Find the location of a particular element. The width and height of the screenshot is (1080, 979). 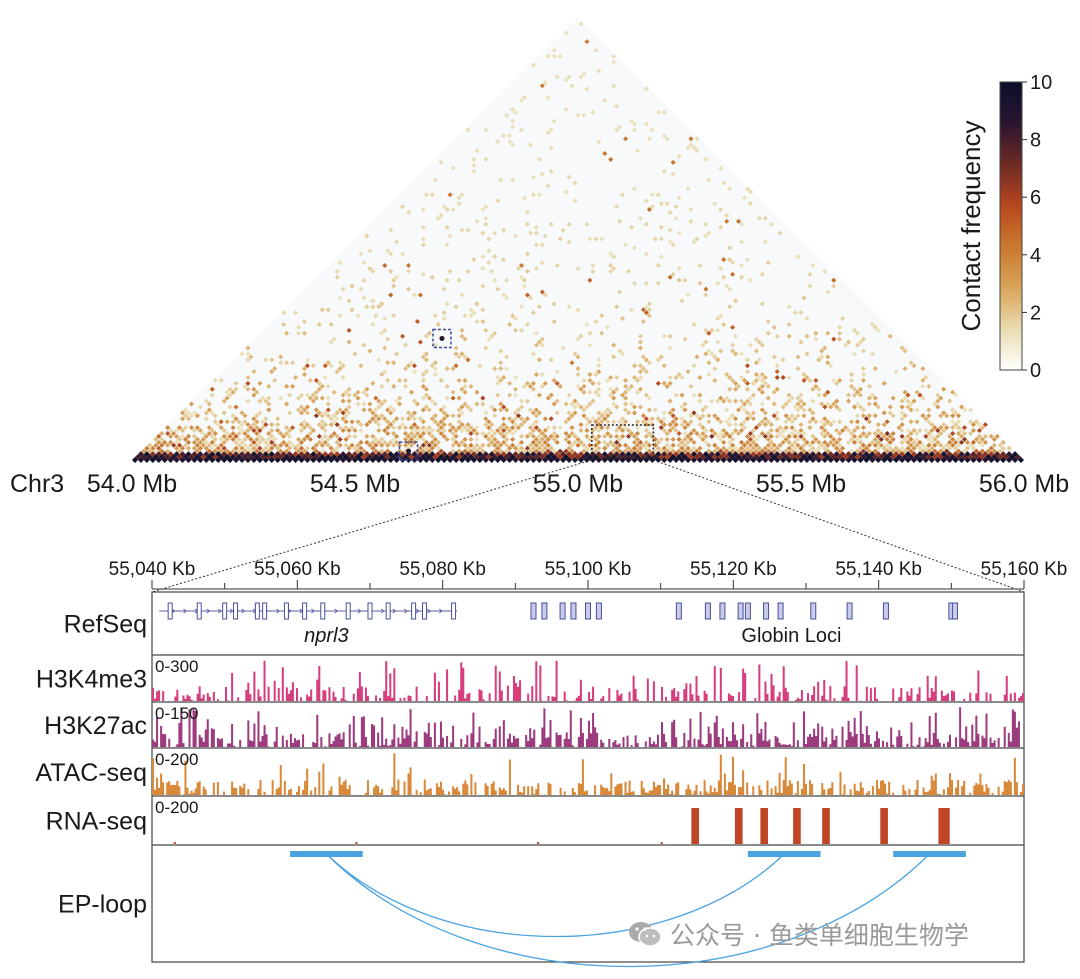

track-label: H3K4me3 is located at coordinates (91, 680).